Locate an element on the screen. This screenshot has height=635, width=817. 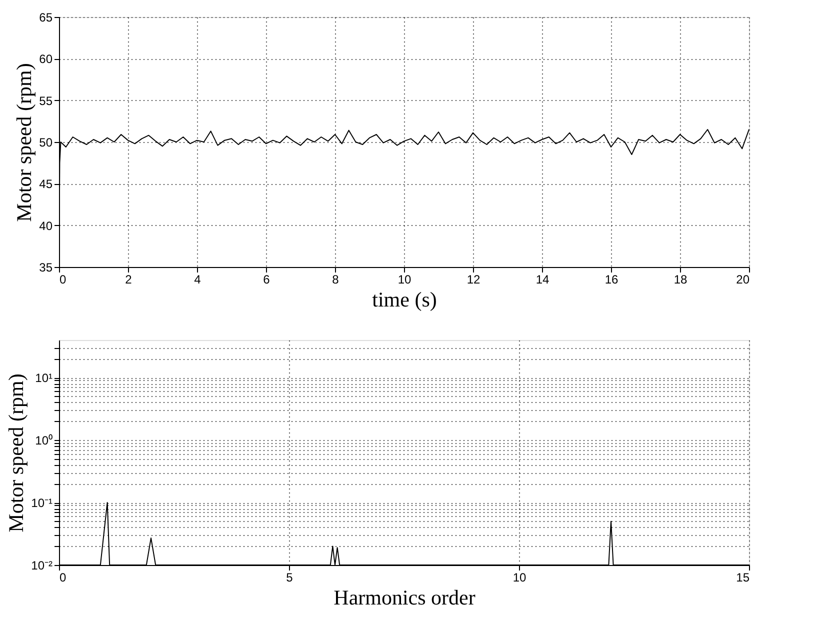
y-tick-label: 10⁻² is located at coordinates (42, 565).